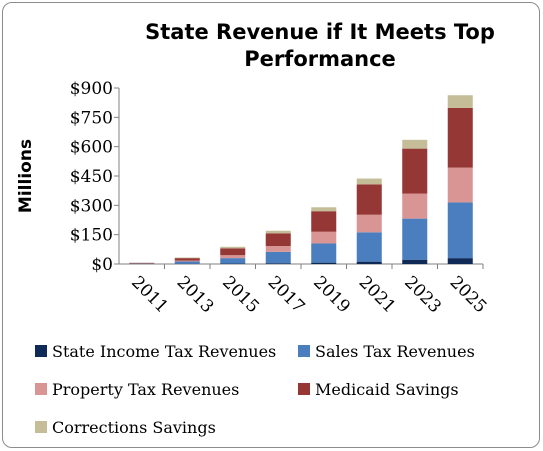  What do you see at coordinates (91, 206) in the screenshot?
I see `y-tick-label: $300` at bounding box center [91, 206].